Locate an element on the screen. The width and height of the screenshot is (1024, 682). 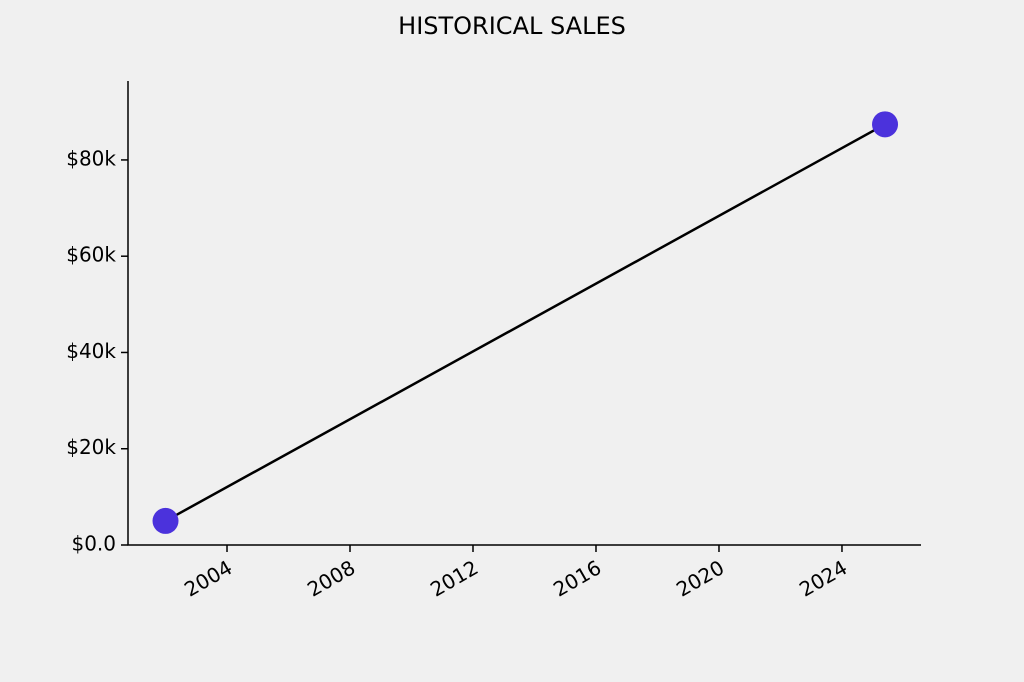
y-tick-label: $0.0 is located at coordinates (93, 544).